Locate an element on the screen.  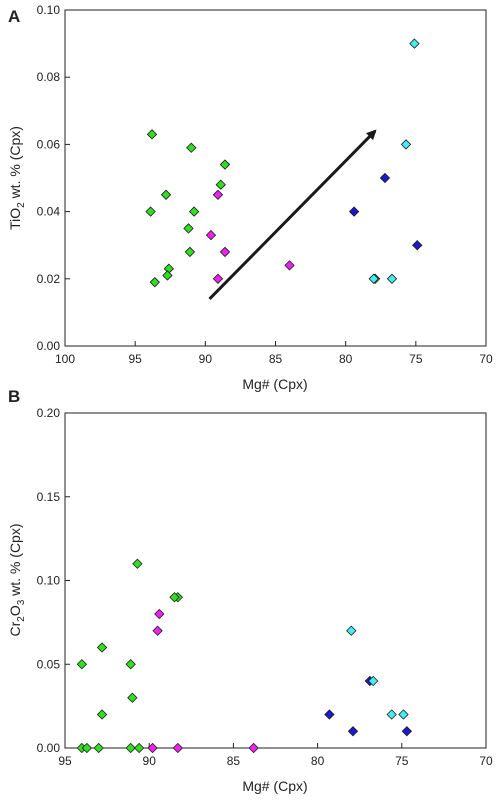
panel-a-x-tick-label: 70 is located at coordinates (486, 359).